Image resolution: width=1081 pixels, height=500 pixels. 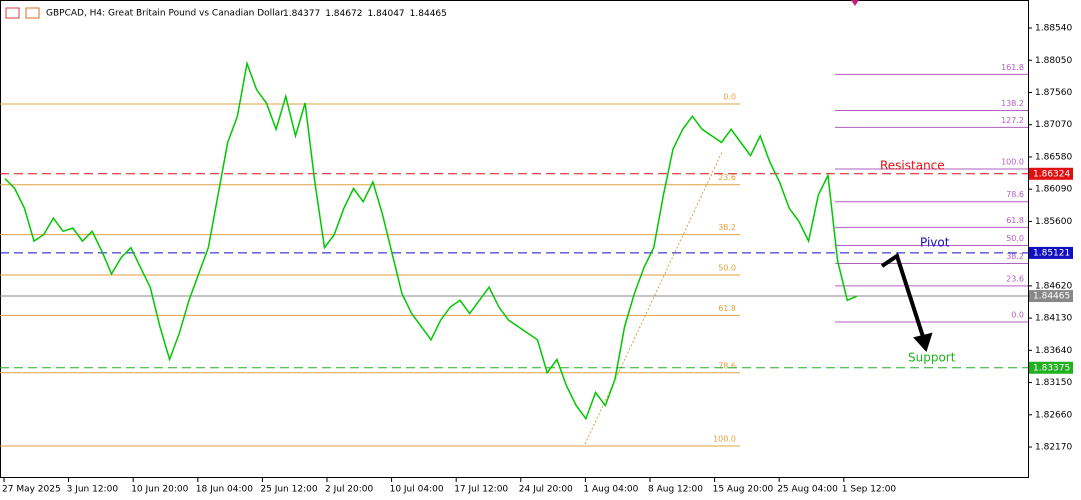 I want to click on y-tick-label: 1.84620, so click(x=1053, y=286).